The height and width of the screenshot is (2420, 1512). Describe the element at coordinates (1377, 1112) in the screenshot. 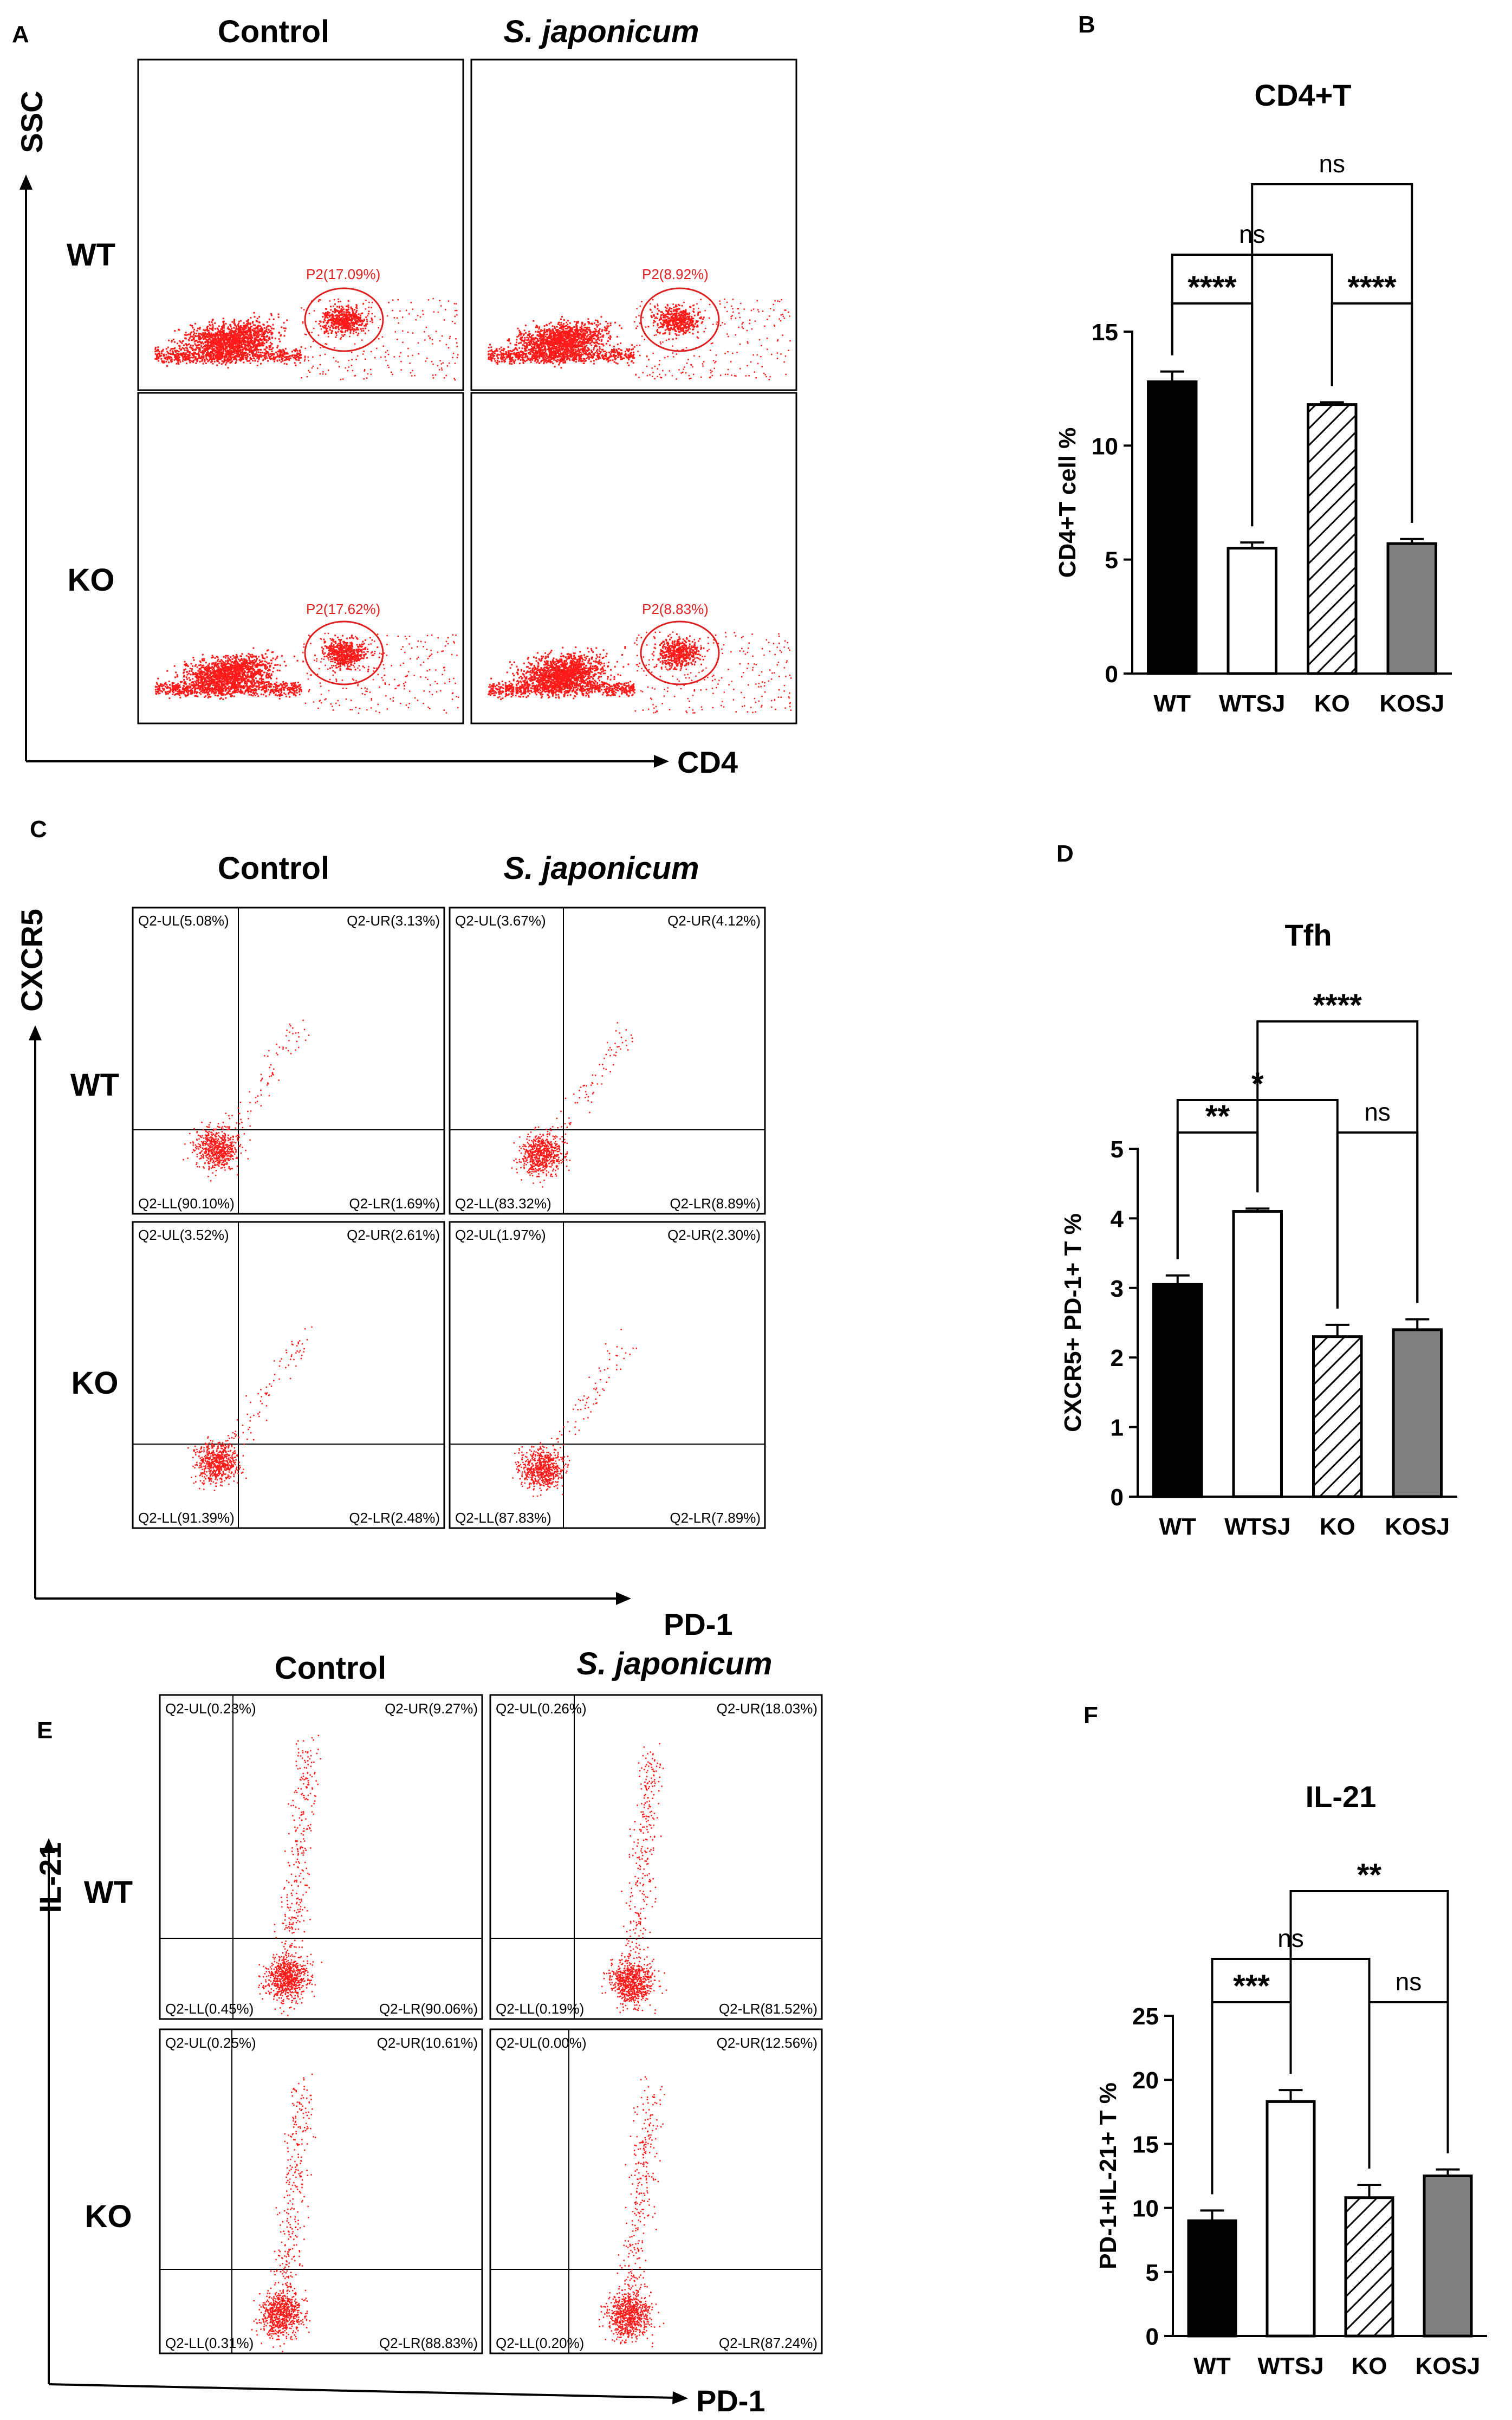

I see `d-significance-label: ns` at that location.